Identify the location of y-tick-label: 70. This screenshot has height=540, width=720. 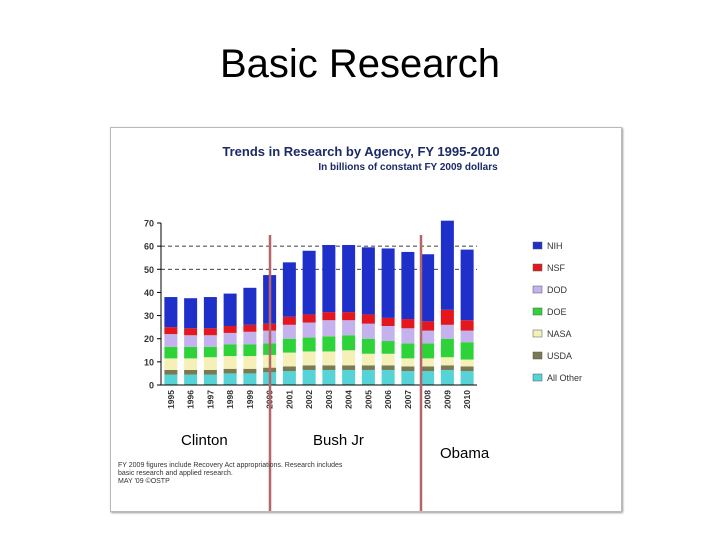
(149, 224).